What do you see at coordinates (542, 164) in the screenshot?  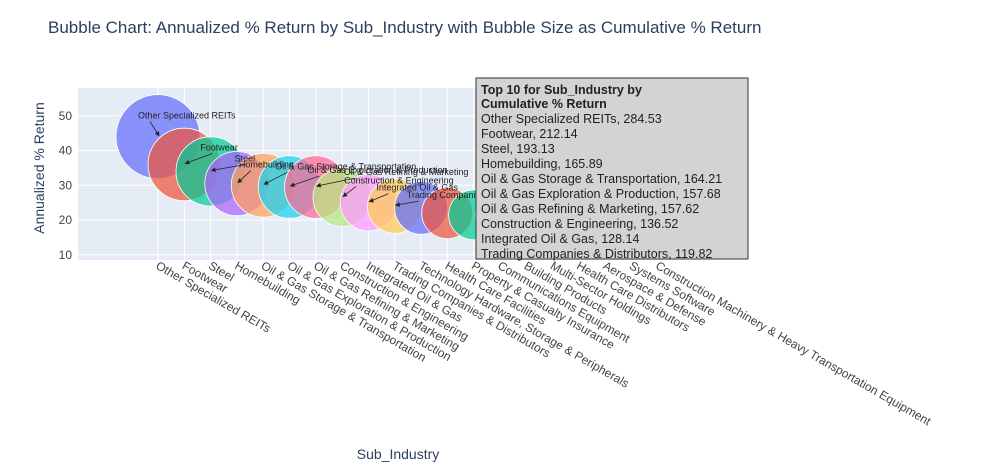 I see `info-box-line: Homebuilding, 165.89` at bounding box center [542, 164].